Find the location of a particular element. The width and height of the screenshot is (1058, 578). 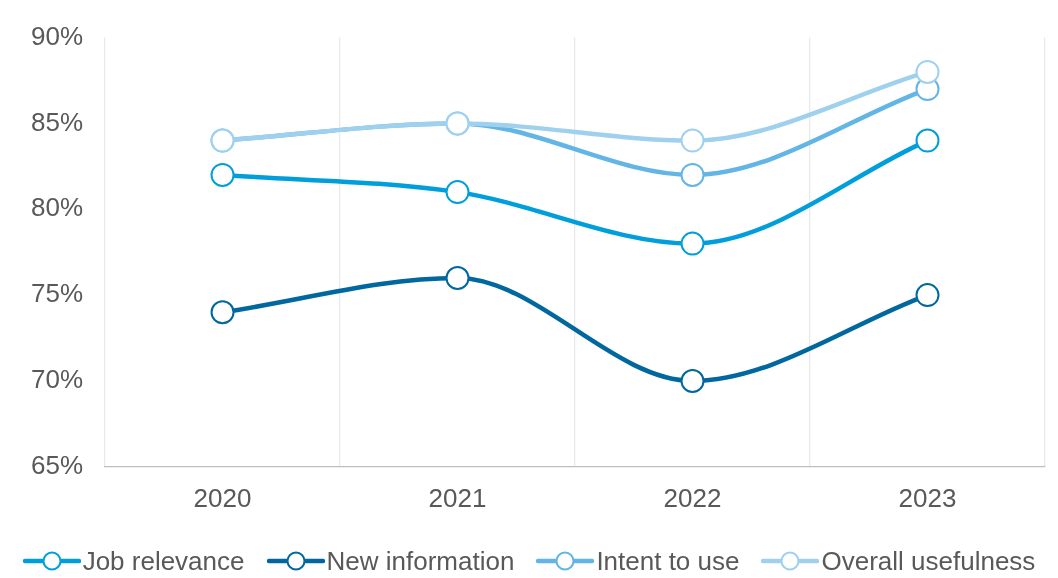

y-tick-label: 90% is located at coordinates (57, 35).